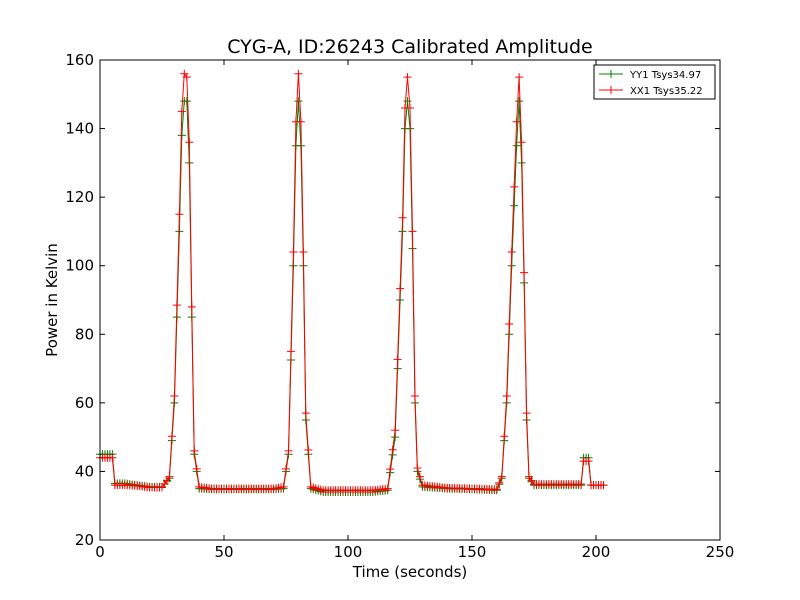 Image resolution: width=800 pixels, height=600 pixels. I want to click on y-tick-label: 40, so click(84, 471).